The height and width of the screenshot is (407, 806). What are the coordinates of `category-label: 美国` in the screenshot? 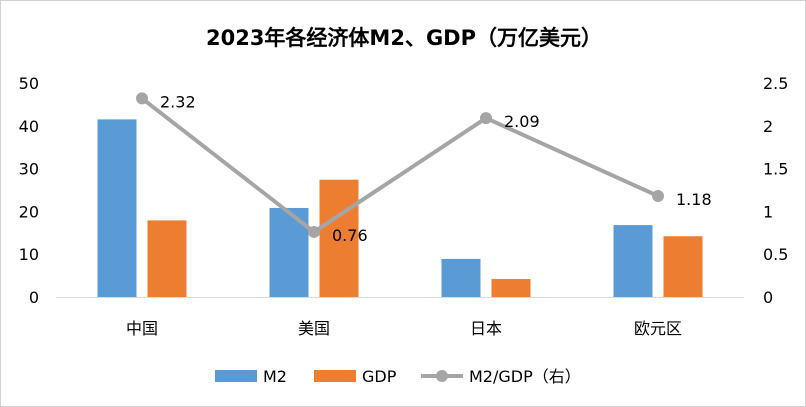 It's located at (314, 328).